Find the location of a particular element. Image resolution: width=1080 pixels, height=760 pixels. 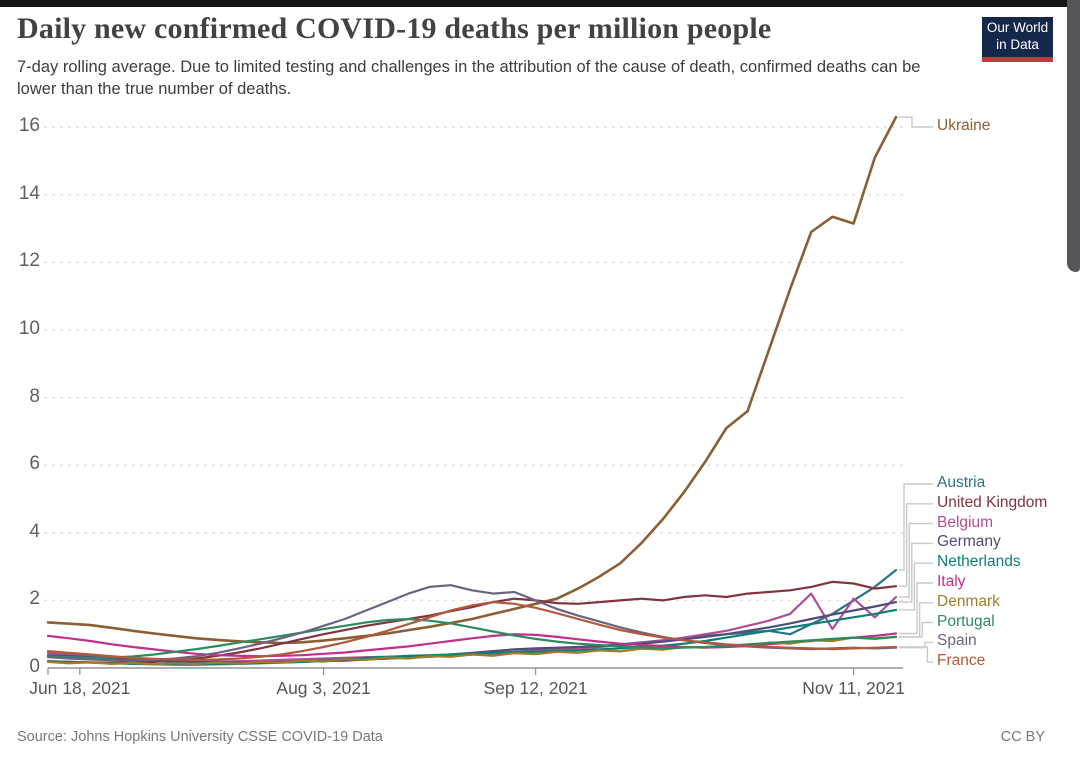

legend-label-denmark: Denmark is located at coordinates (968, 601).